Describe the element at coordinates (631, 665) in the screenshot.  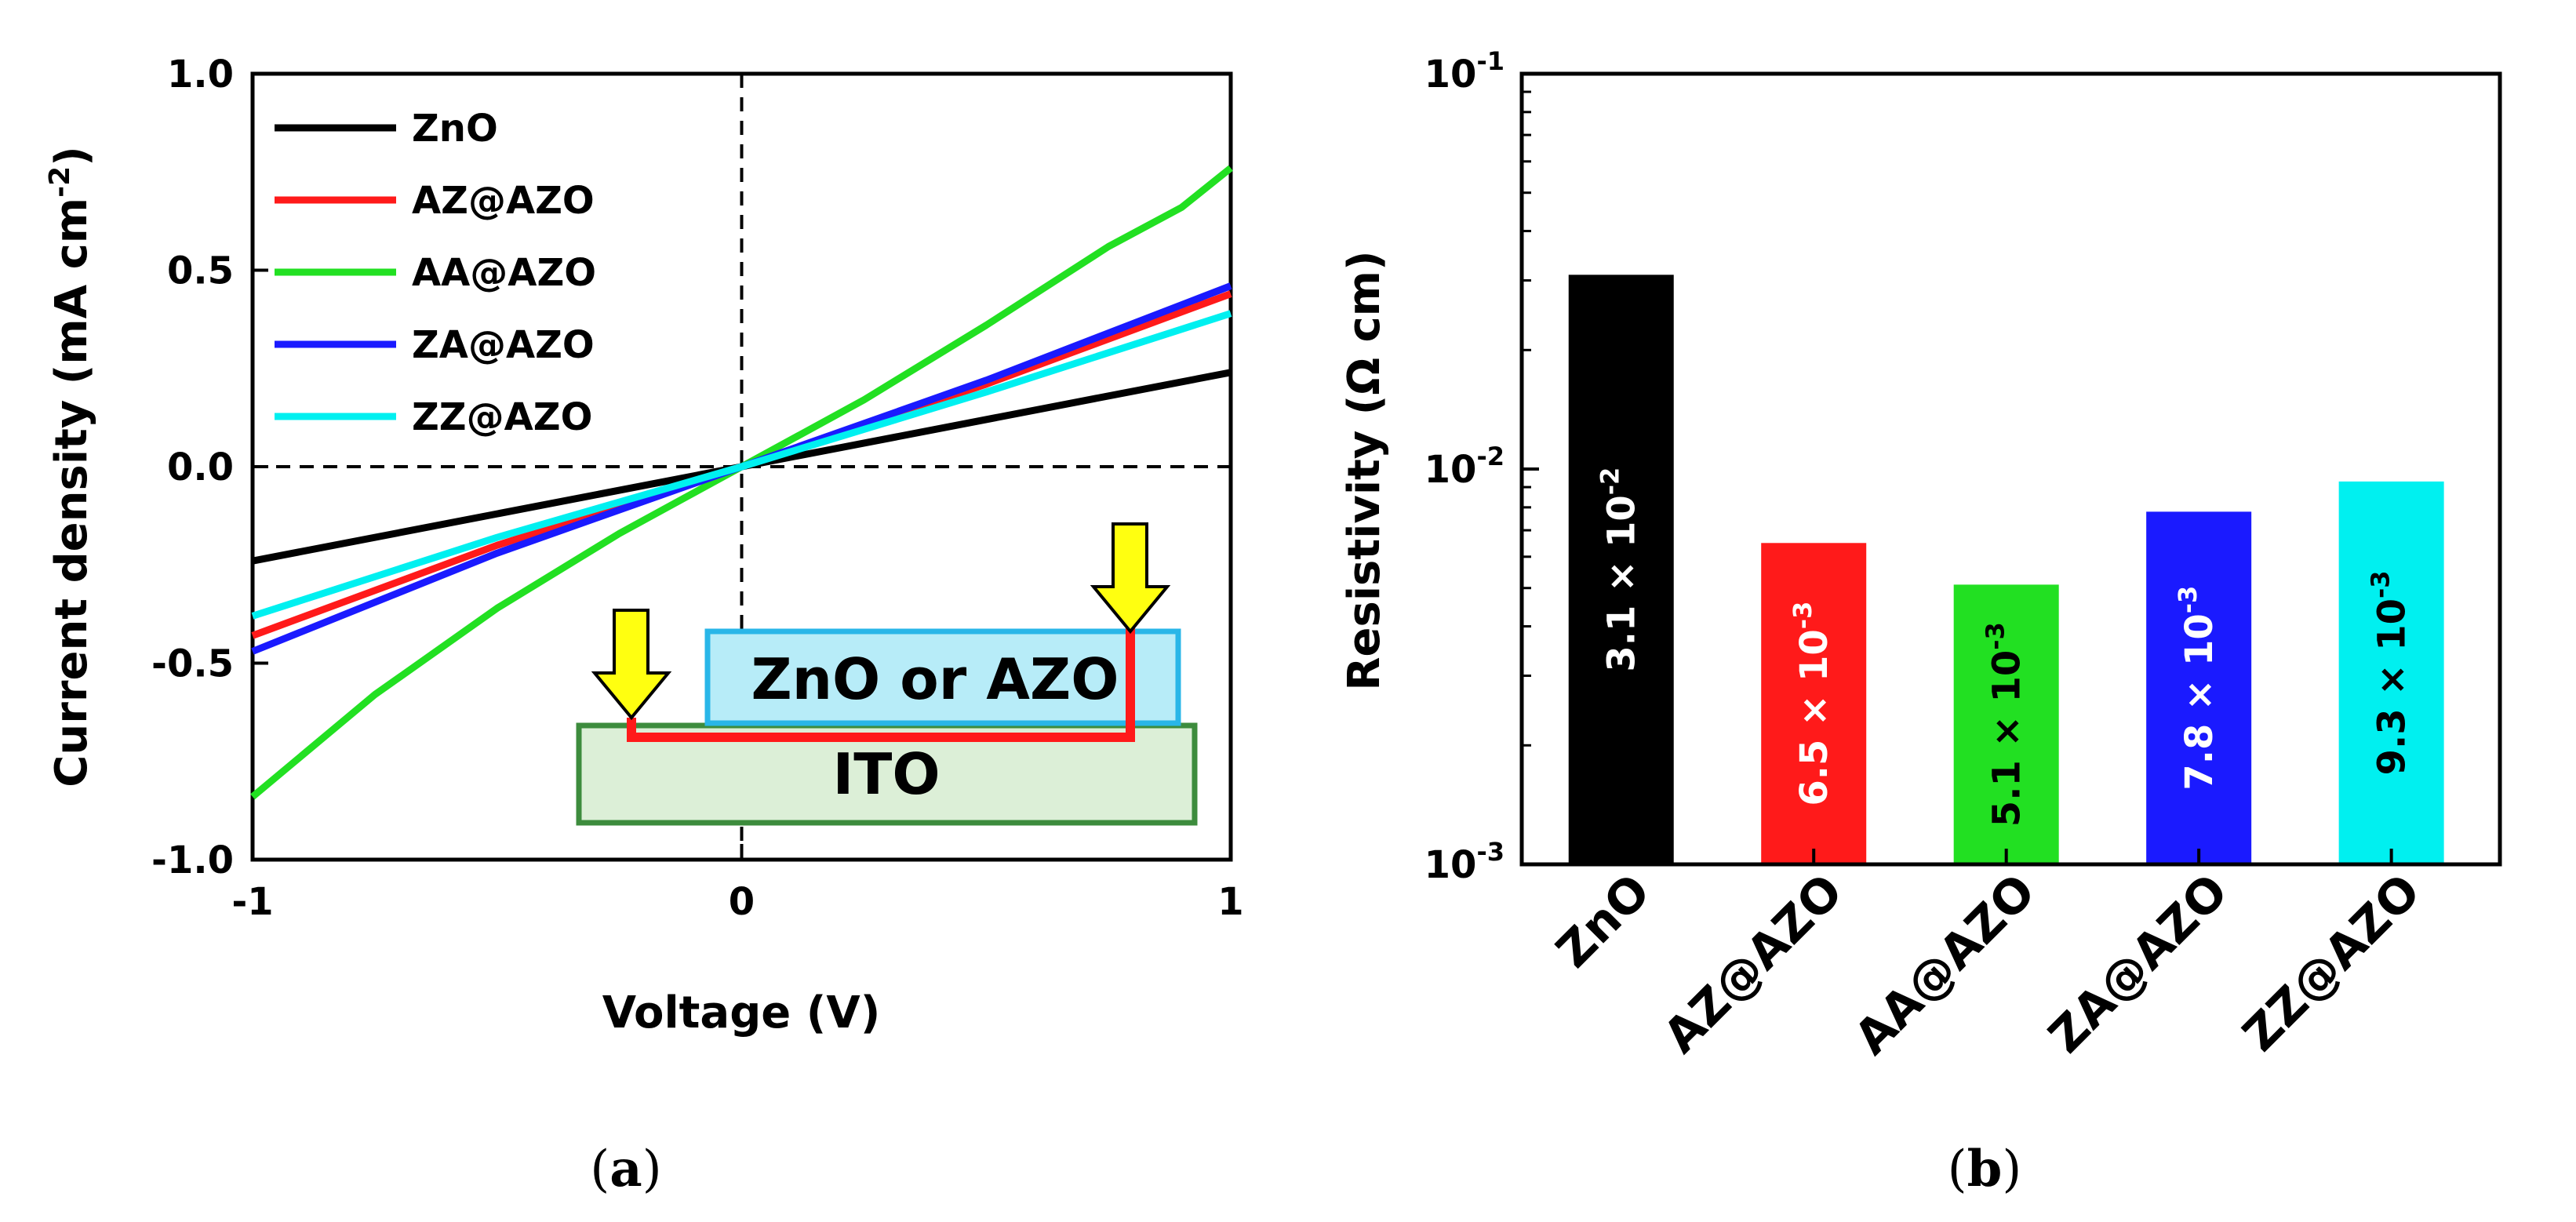
I see `probe-arrow-left-icon` at that location.